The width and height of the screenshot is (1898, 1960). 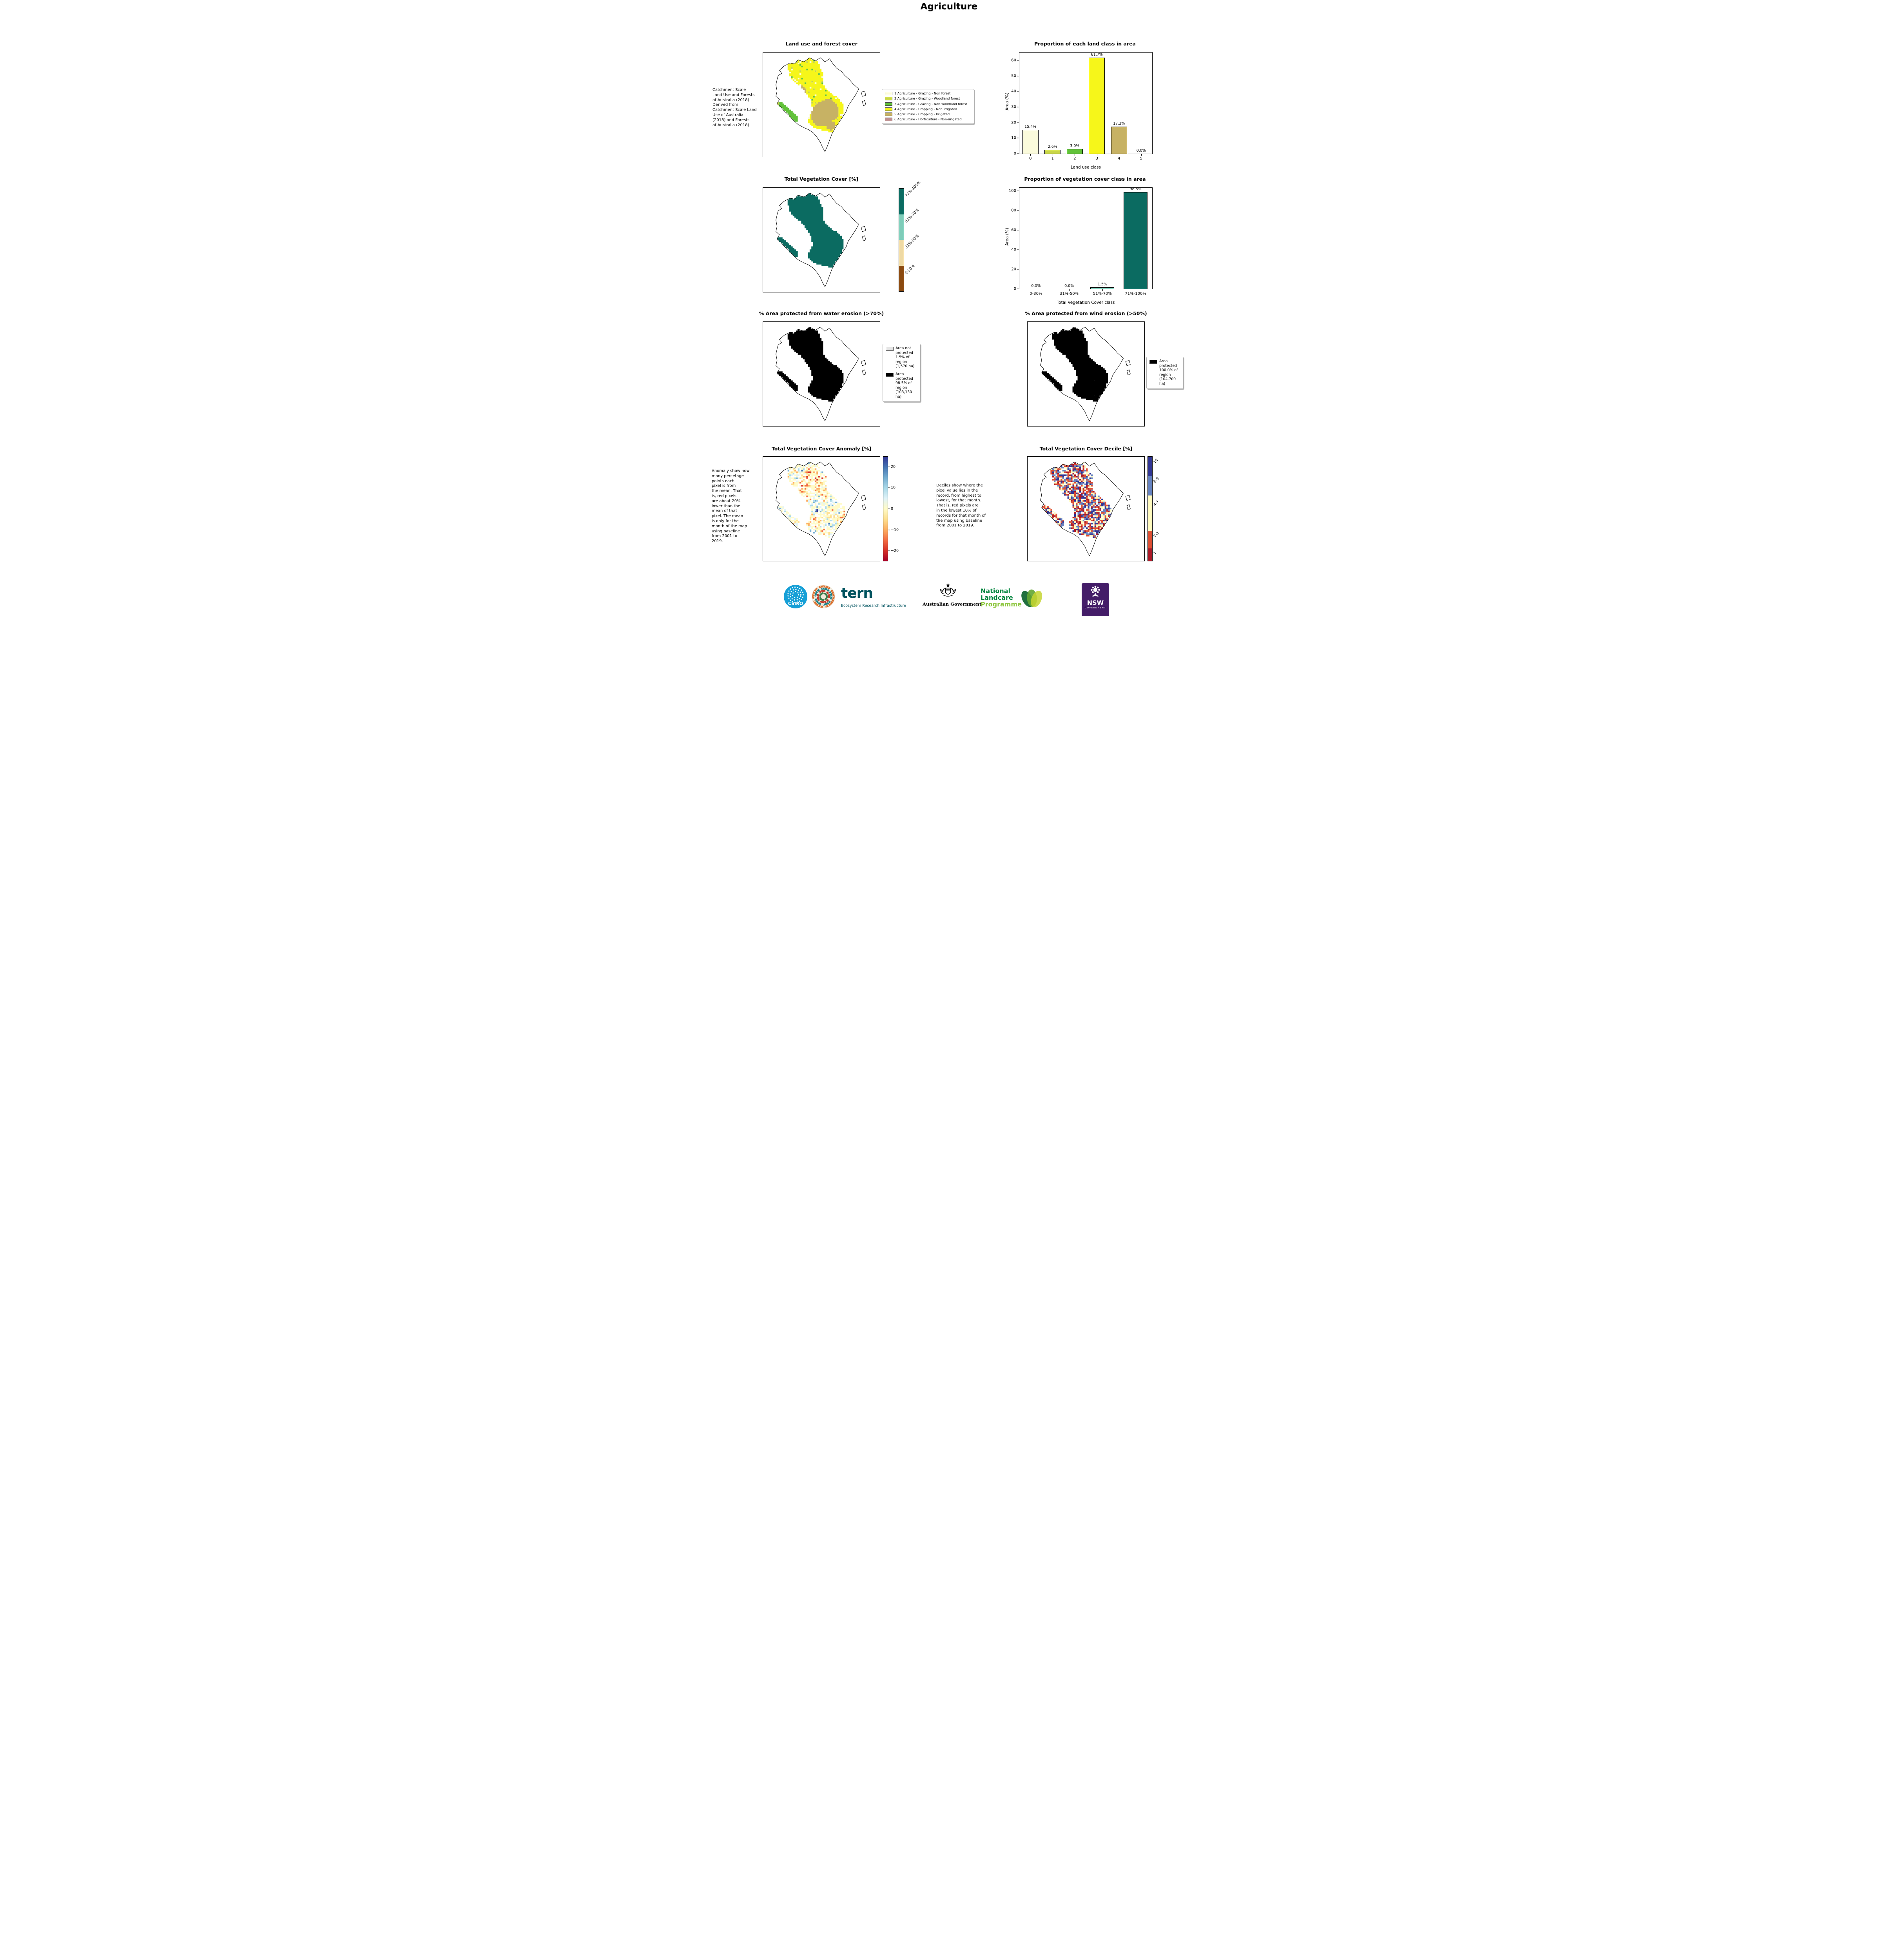 I want to click on indigenous-art-logo, so click(x=823, y=596).